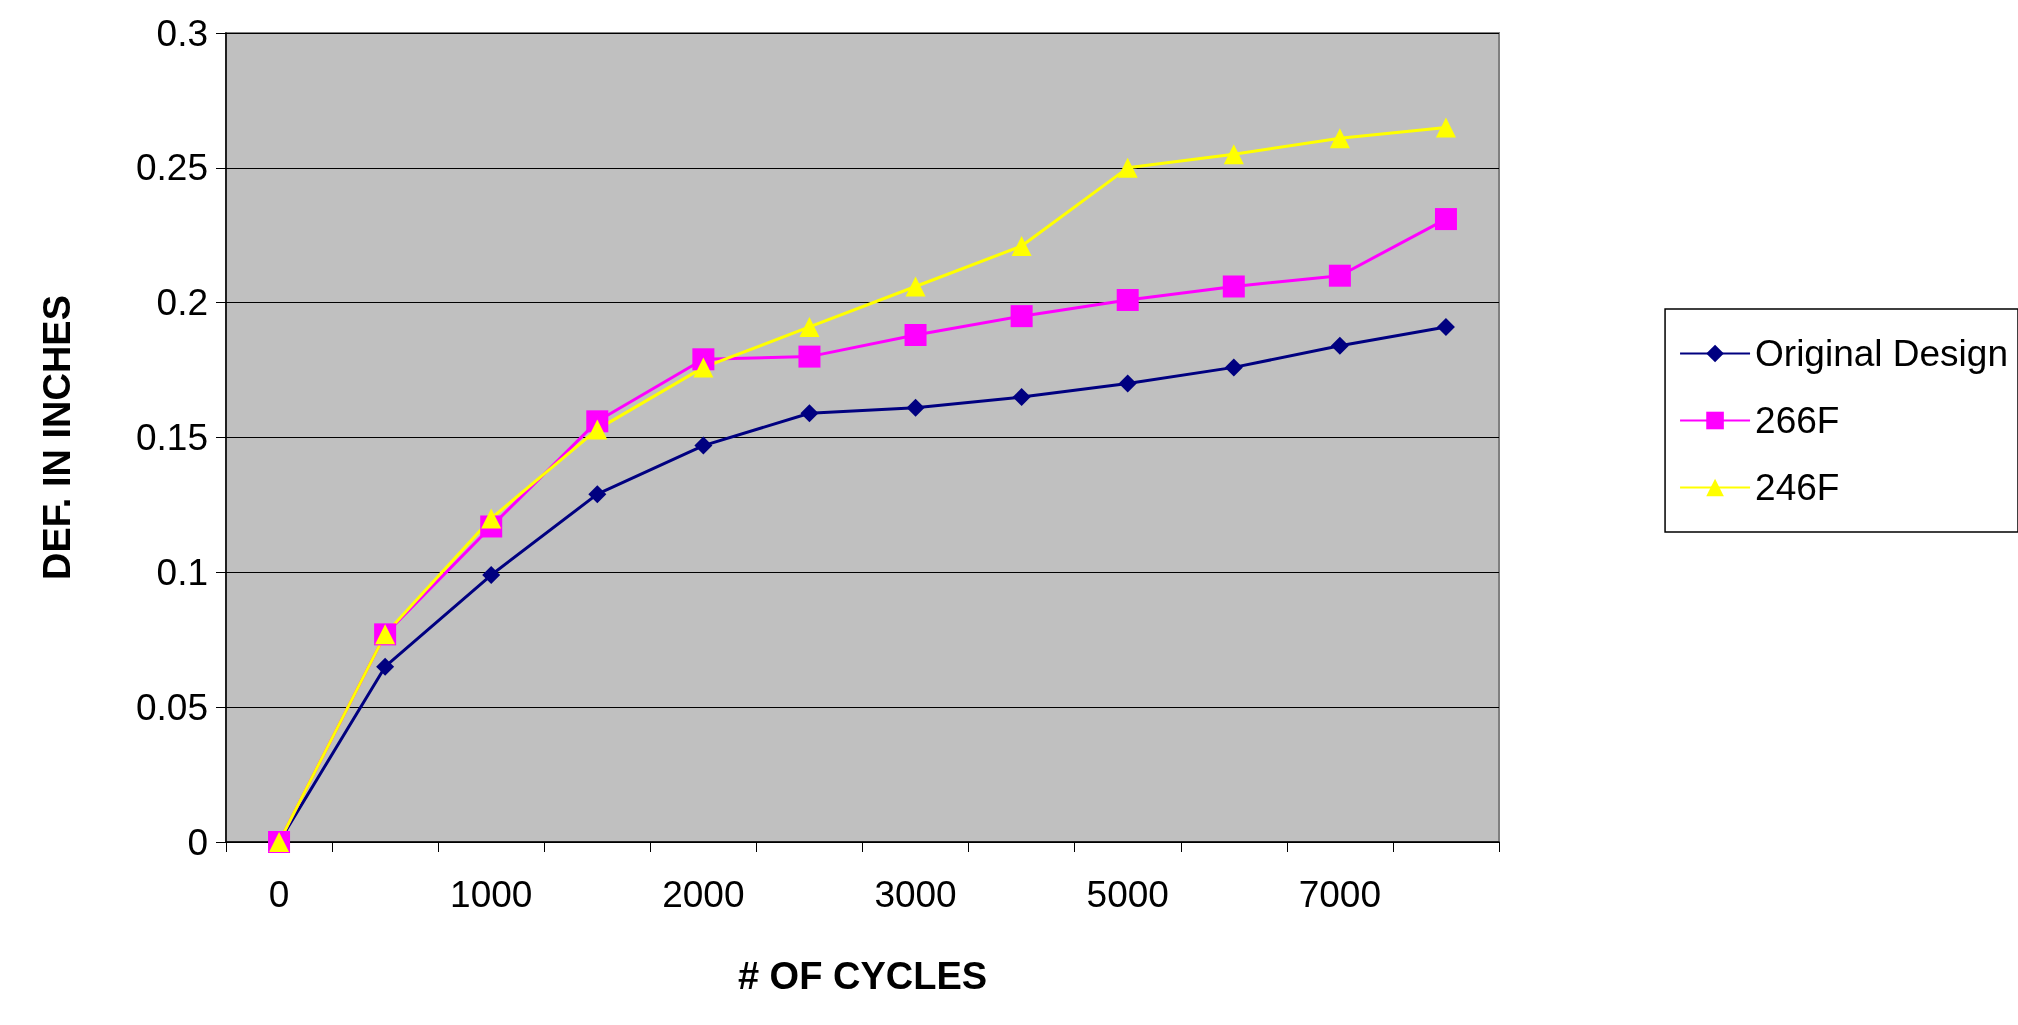 The image size is (2018, 1025). Describe the element at coordinates (1882, 353) in the screenshot. I see `legend-label: Original Design` at that location.